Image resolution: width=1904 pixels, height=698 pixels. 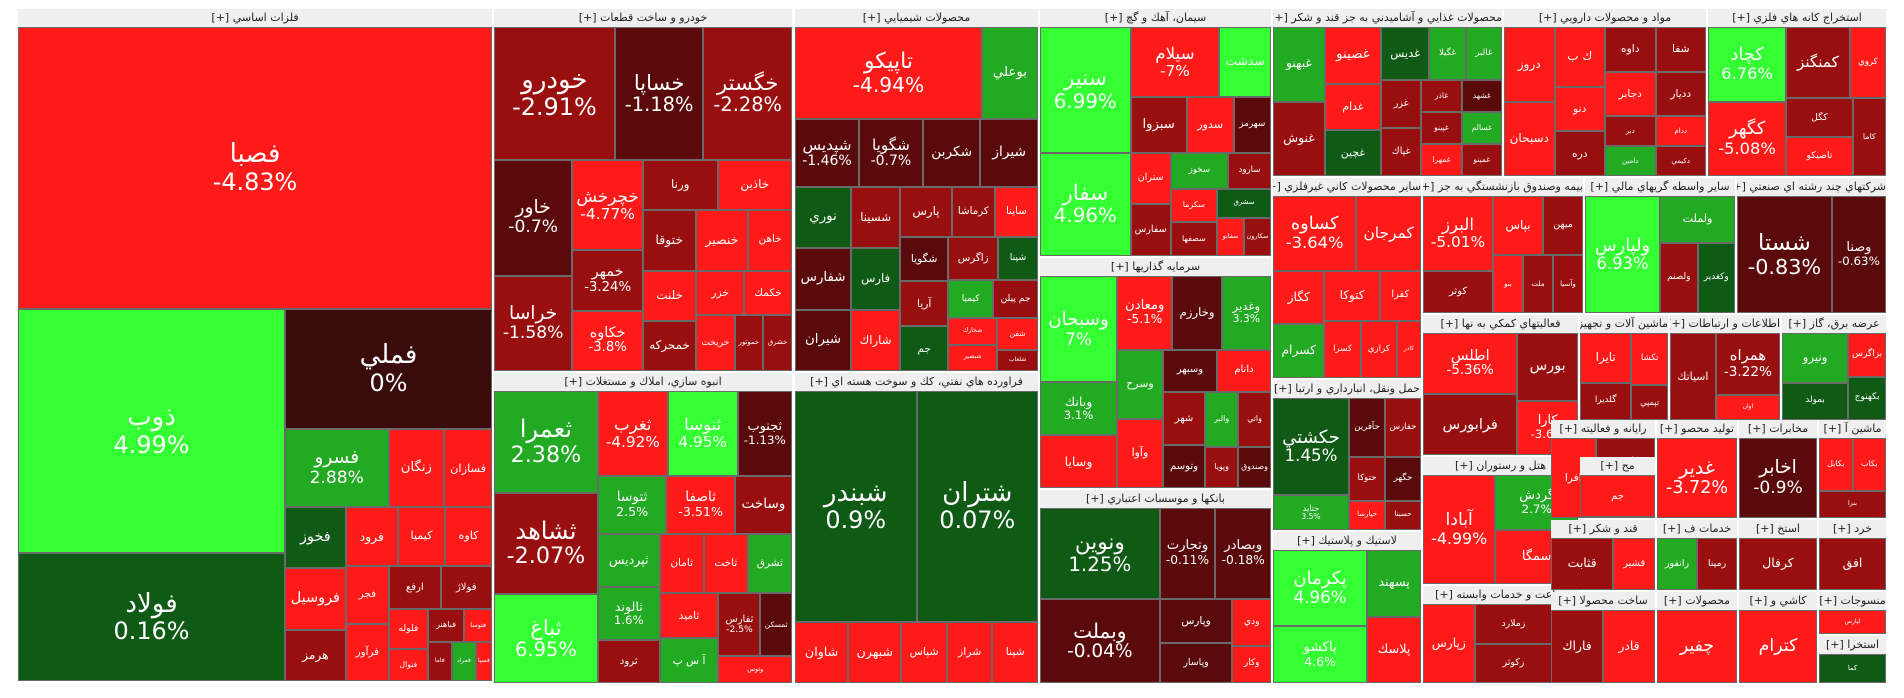 I want to click on stock-tile: غمهرا, so click(x=1441, y=160).